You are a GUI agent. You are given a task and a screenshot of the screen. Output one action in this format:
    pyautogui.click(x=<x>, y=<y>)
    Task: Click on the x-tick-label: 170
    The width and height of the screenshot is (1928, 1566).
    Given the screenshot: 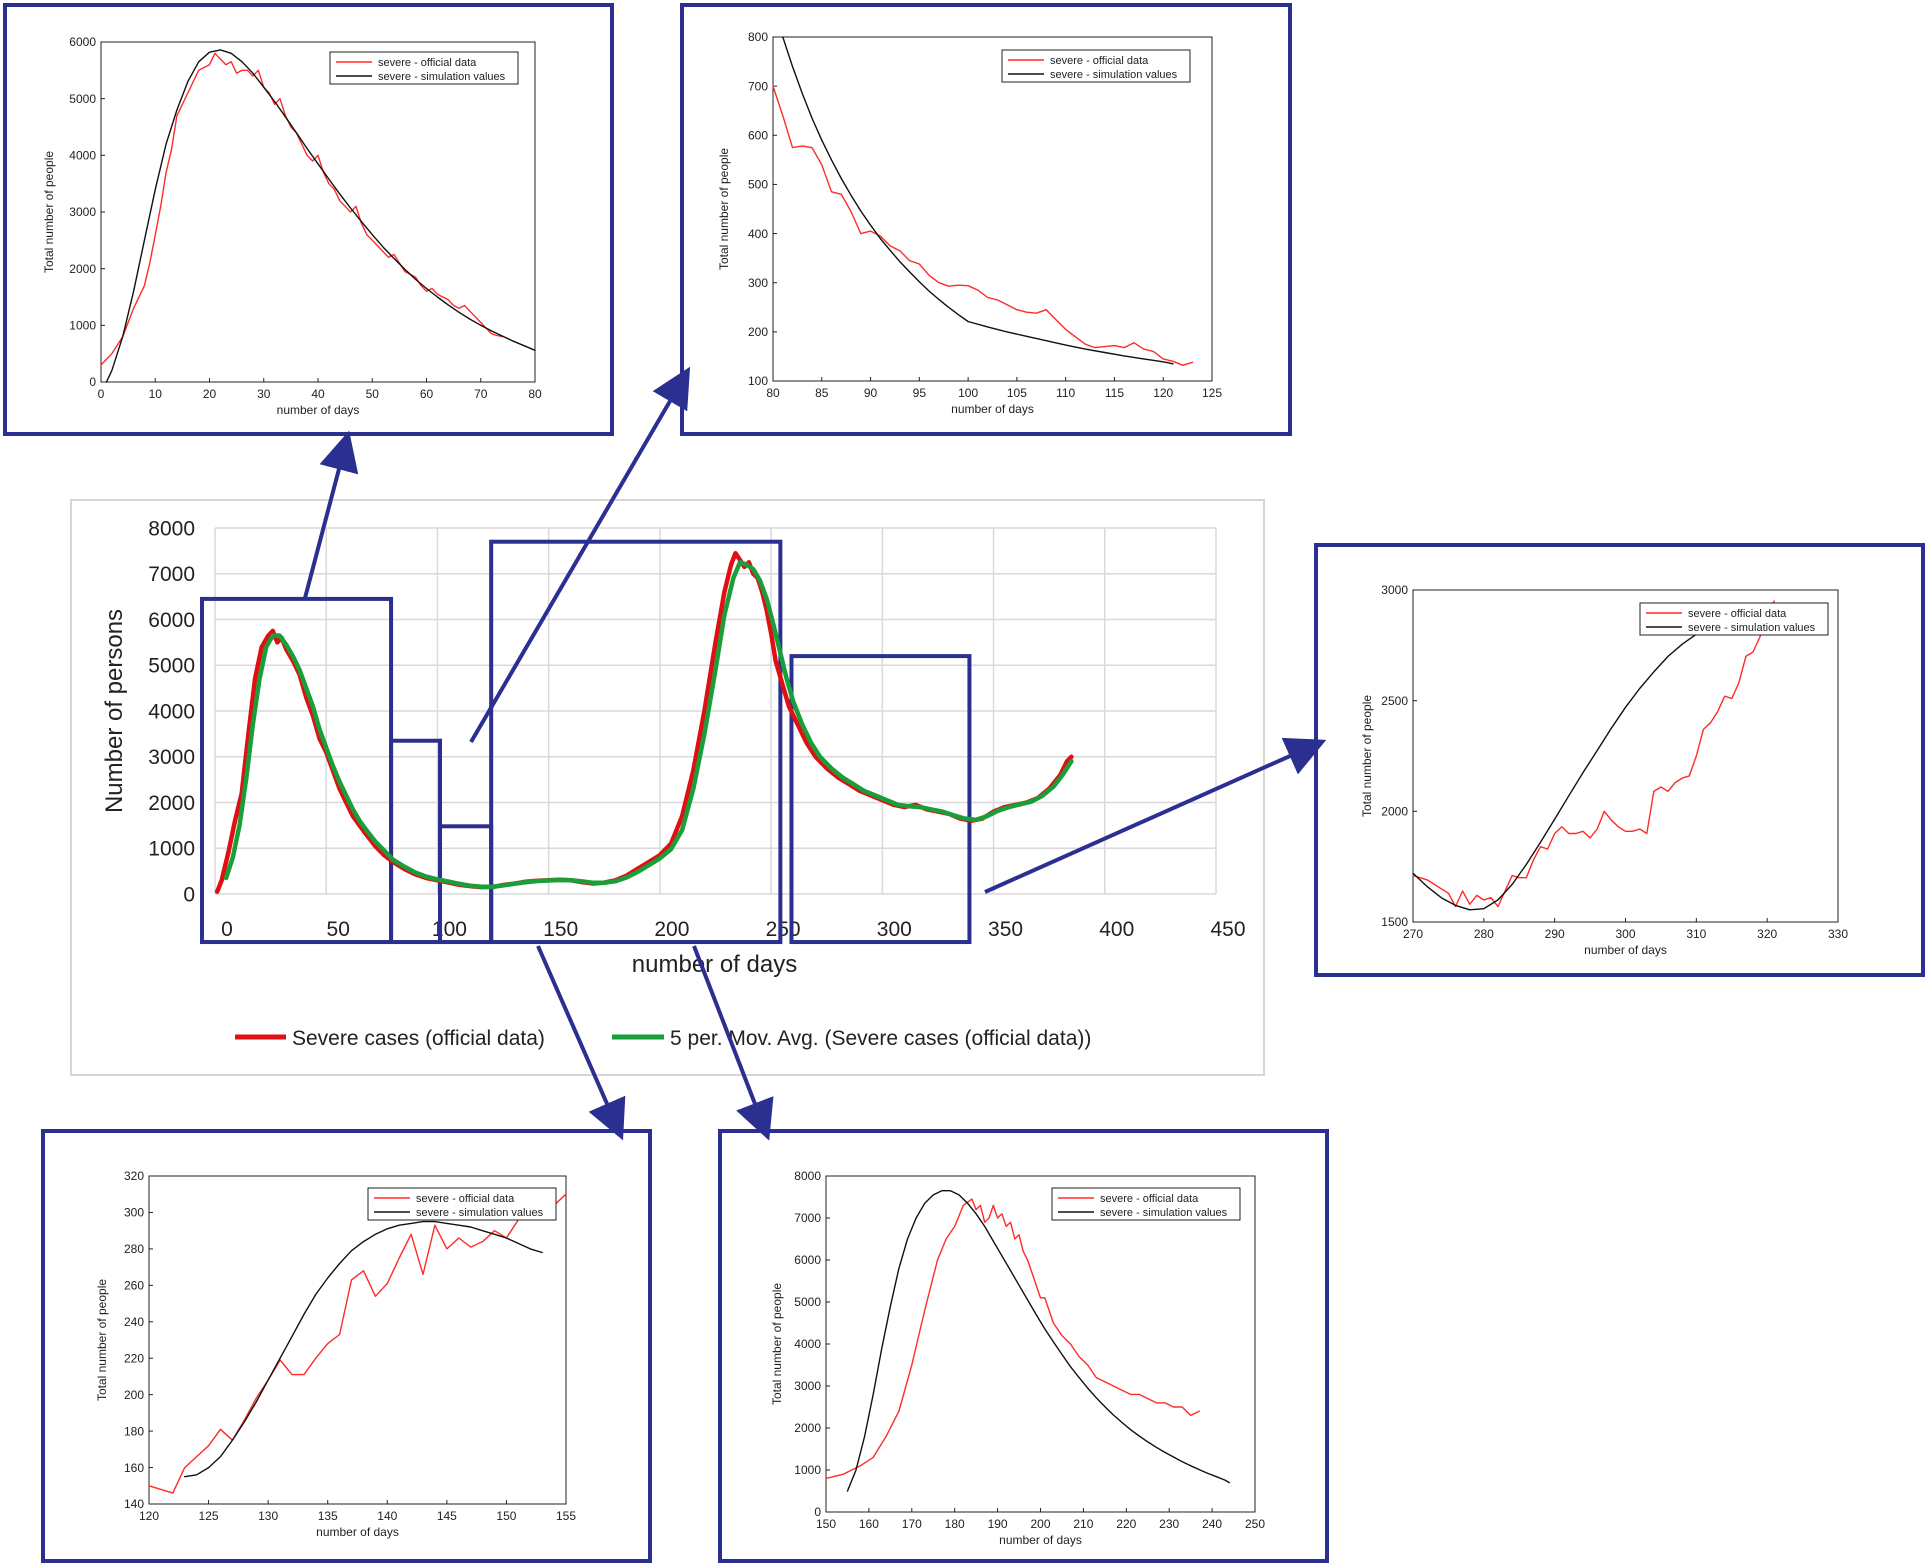 What is the action you would take?
    pyautogui.click(x=912, y=1524)
    